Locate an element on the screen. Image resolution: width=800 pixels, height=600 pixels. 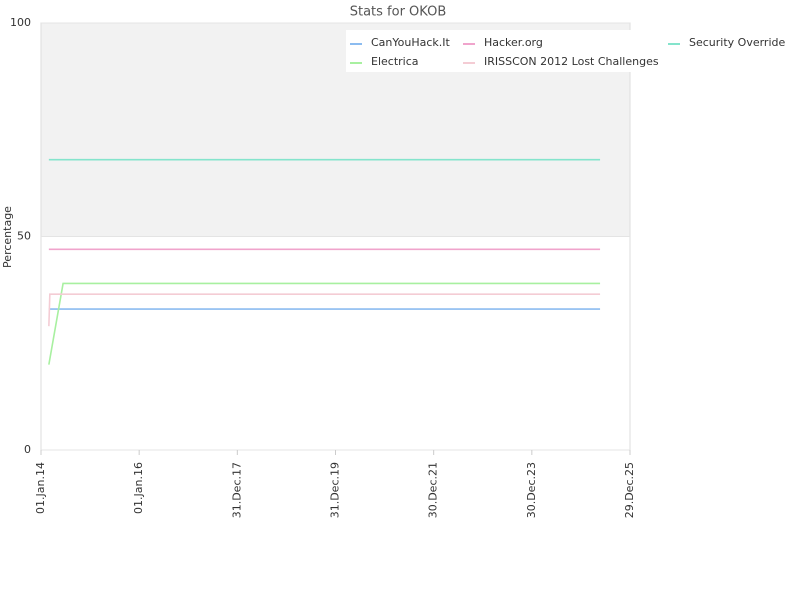
chart-title: Stats for OKOB is located at coordinates (398, 12).